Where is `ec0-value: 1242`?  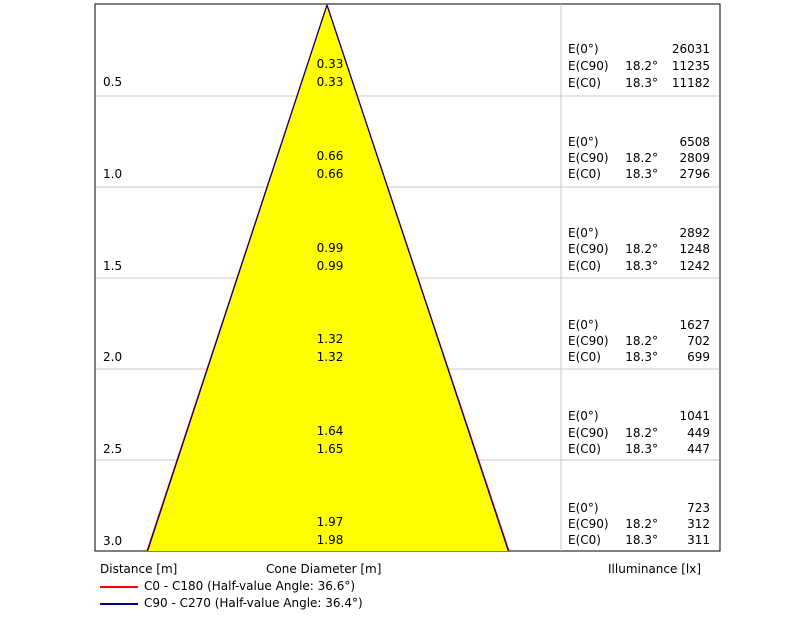 ec0-value: 1242 is located at coordinates (694, 266).